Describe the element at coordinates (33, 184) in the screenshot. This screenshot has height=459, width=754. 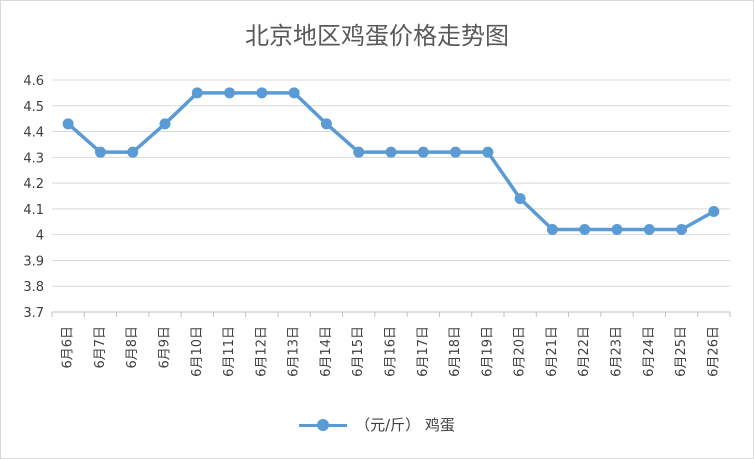
I see `y-tick-label: 4.2` at that location.